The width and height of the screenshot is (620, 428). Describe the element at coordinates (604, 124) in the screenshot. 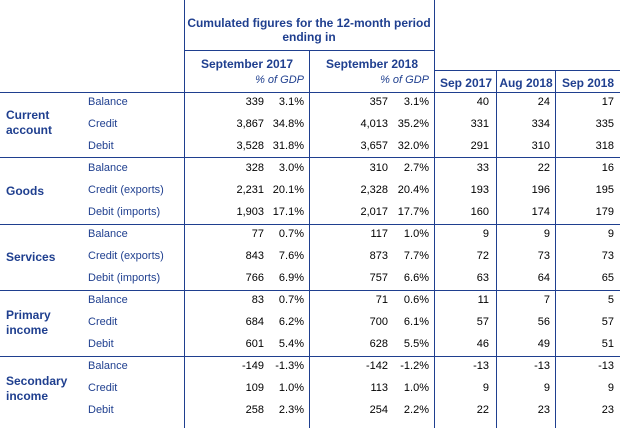

I see `table-cell: 335` at that location.